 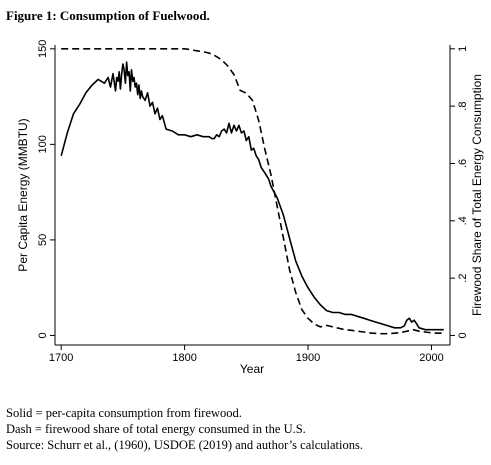 What do you see at coordinates (246, 354) in the screenshot?
I see `x-axis-ticks: 1700 1800 1900 2000` at bounding box center [246, 354].